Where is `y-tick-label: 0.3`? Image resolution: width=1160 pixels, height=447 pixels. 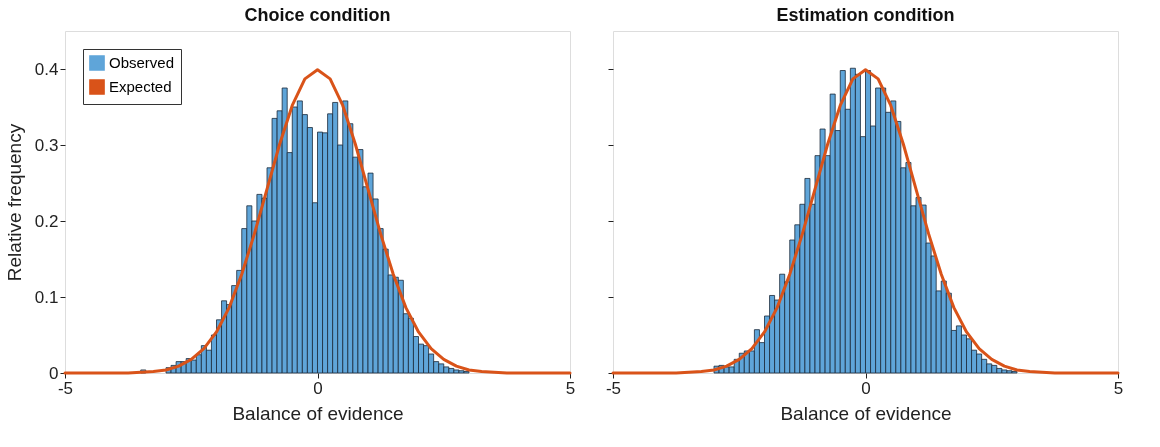 y-tick-label: 0.3 is located at coordinates (46, 145).